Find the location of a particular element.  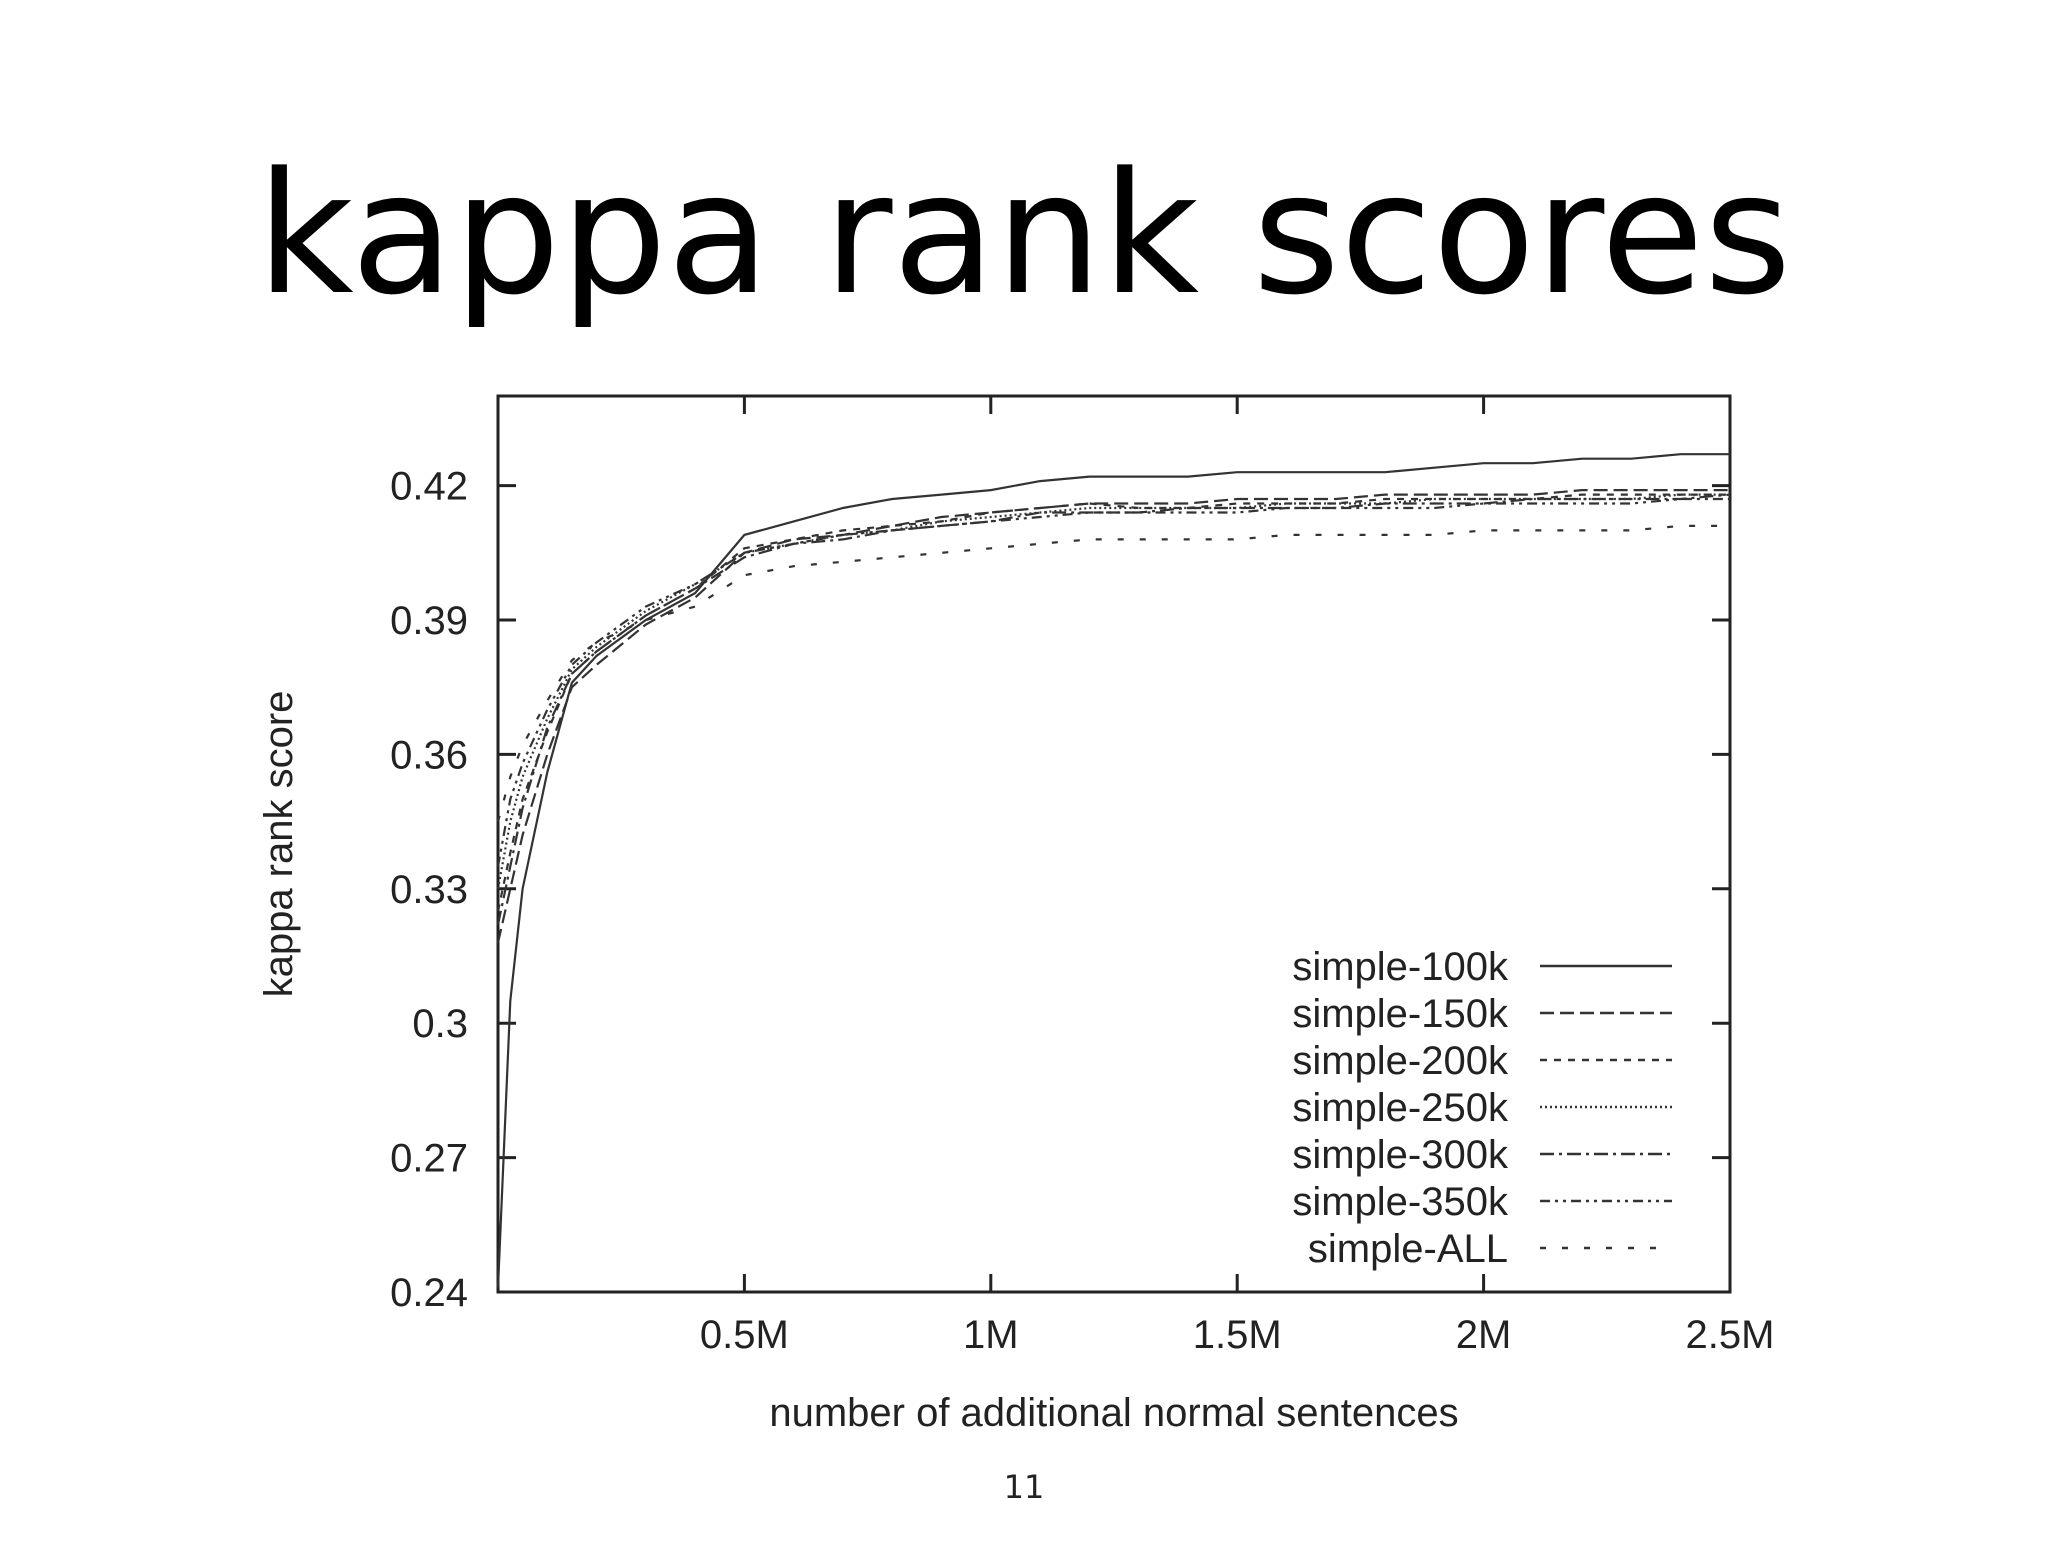

y-tick-label: 0.33 is located at coordinates (429, 890).